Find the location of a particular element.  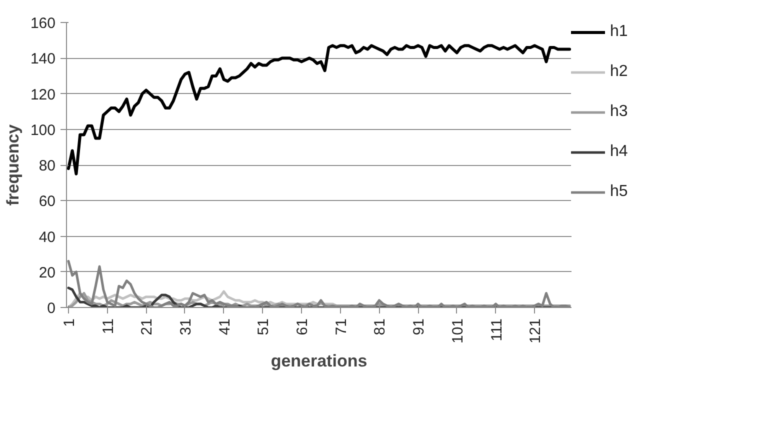

x-tick-label: 1 is located at coordinates (69, 322).